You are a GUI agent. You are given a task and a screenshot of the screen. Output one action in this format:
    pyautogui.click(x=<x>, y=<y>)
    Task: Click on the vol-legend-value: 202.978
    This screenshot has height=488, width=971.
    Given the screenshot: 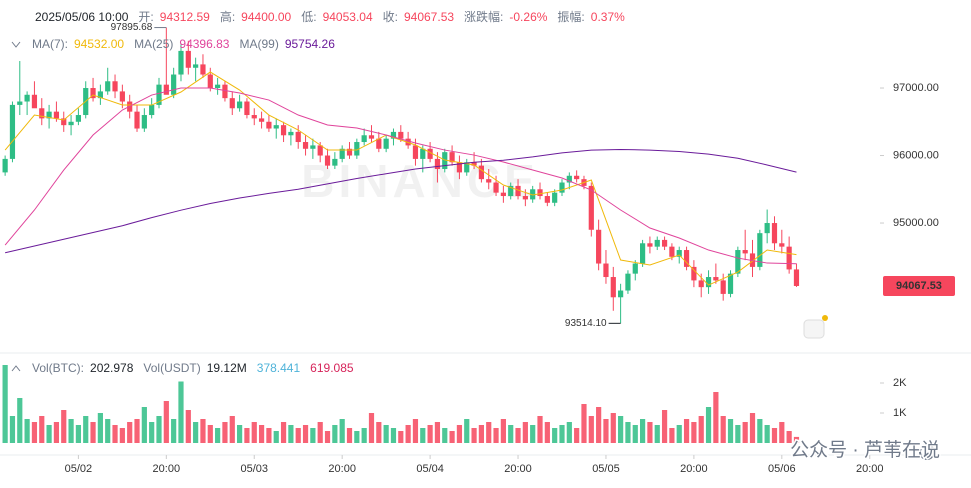 What is the action you would take?
    pyautogui.click(x=112, y=368)
    